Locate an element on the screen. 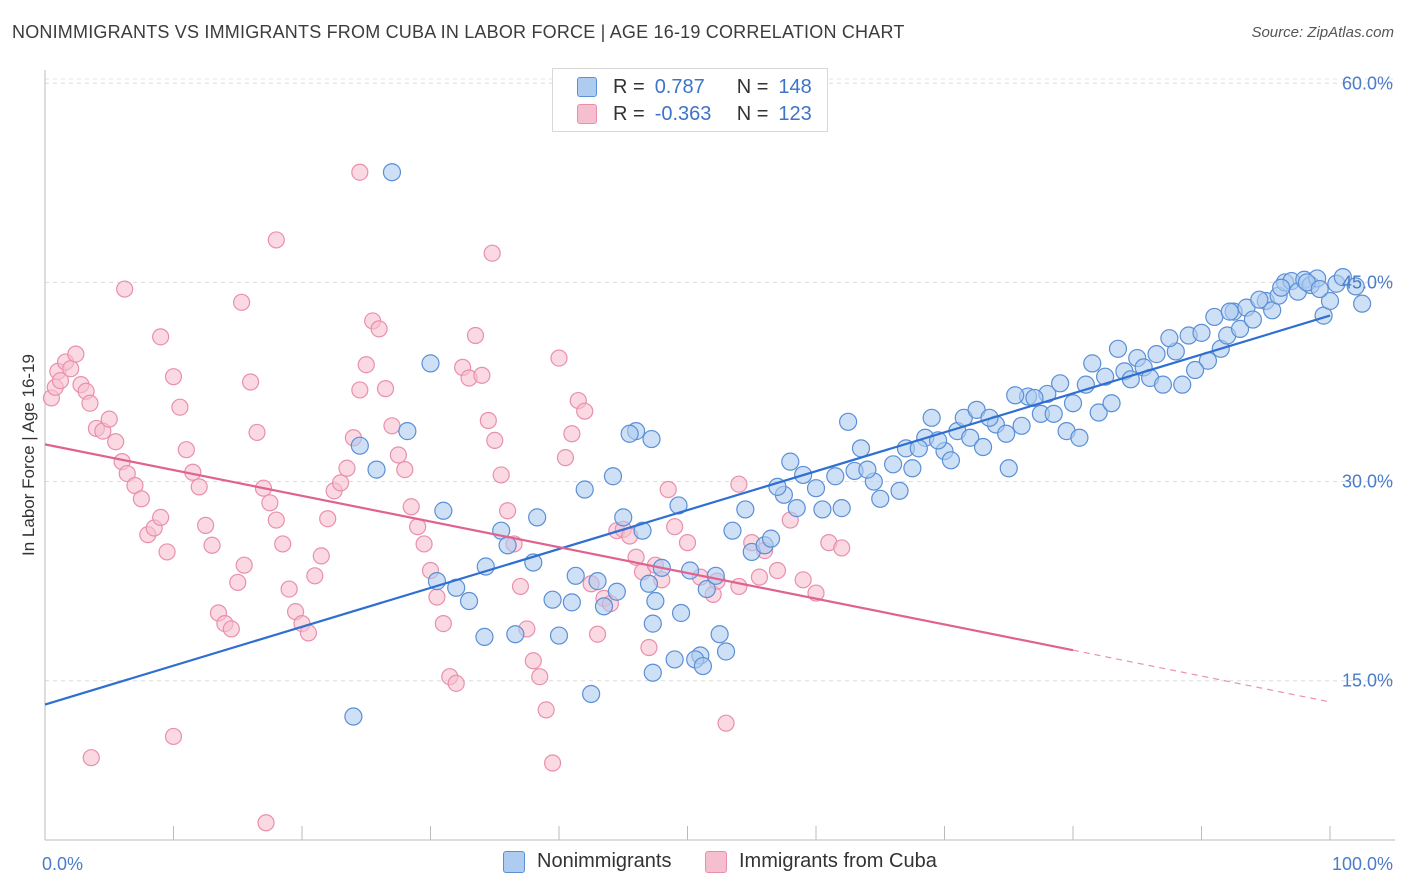 The image size is (1406, 892). y-tick-label: 15.0% is located at coordinates (1367, 681).